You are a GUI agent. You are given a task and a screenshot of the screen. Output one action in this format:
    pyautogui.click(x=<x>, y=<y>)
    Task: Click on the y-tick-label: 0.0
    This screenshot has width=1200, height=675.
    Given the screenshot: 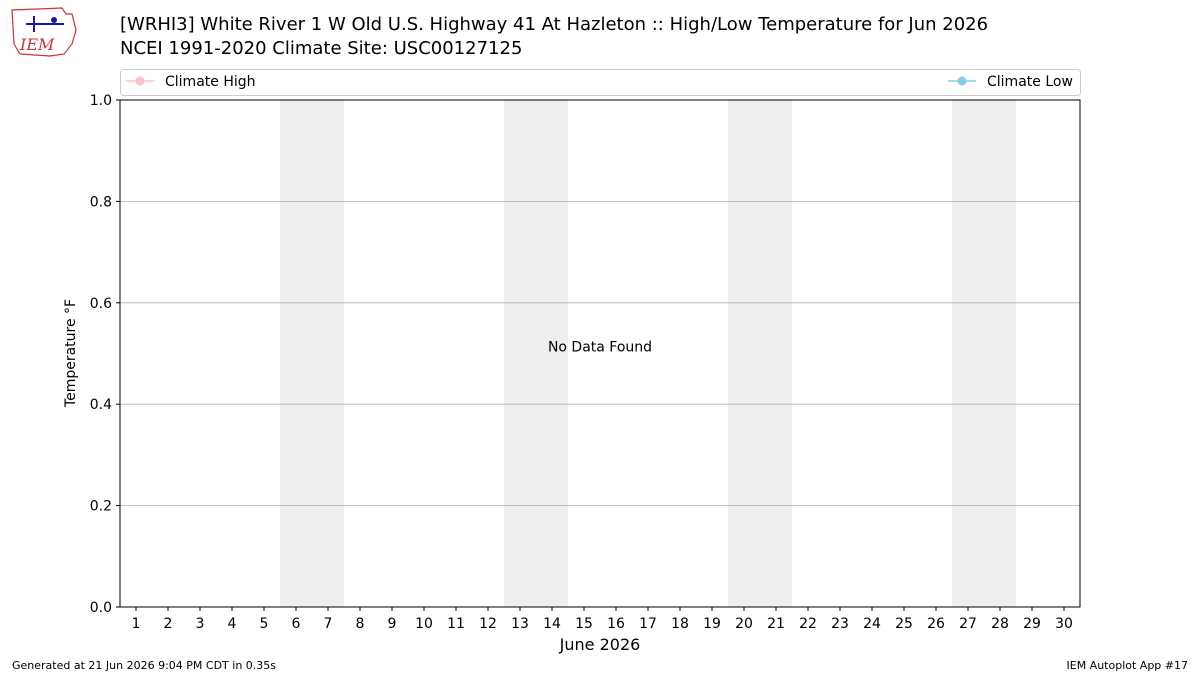 What is the action you would take?
    pyautogui.click(x=101, y=608)
    